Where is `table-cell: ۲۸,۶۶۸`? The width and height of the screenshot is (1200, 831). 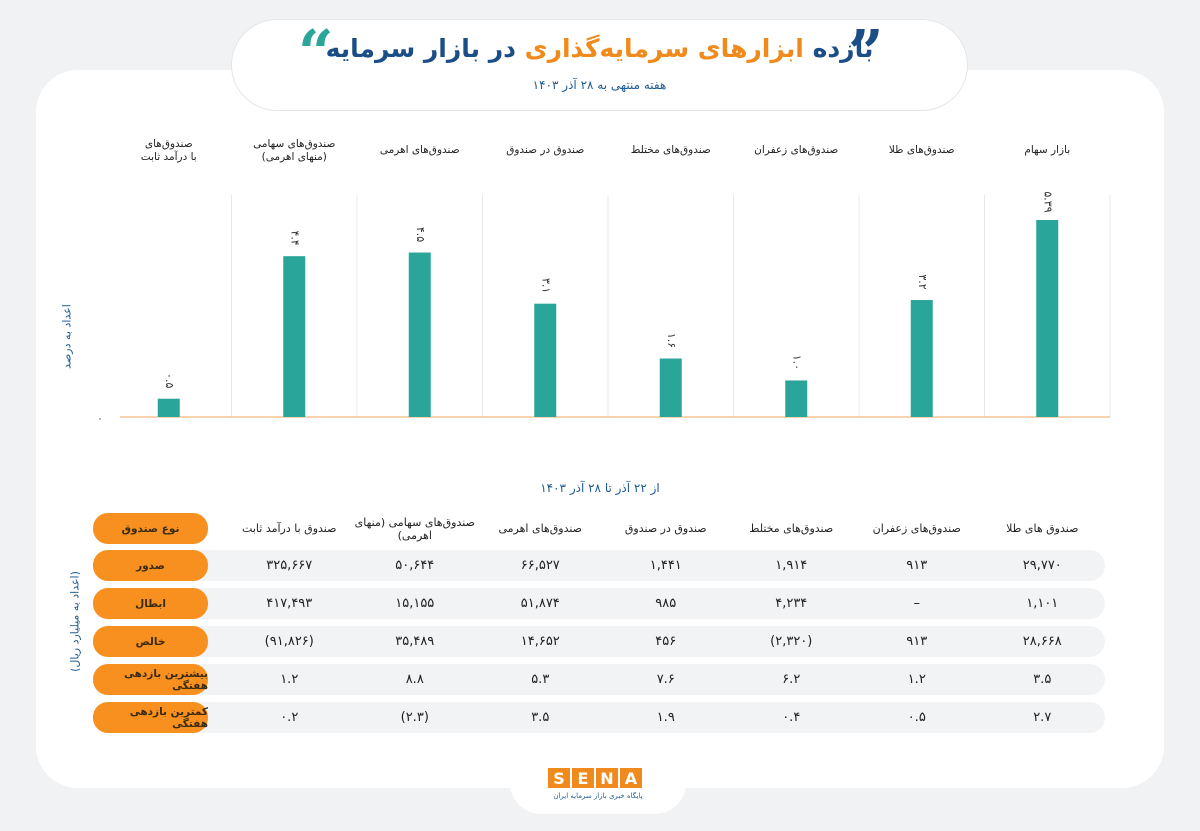 table-cell: ۲۸,۶۶۸ is located at coordinates (1042, 641).